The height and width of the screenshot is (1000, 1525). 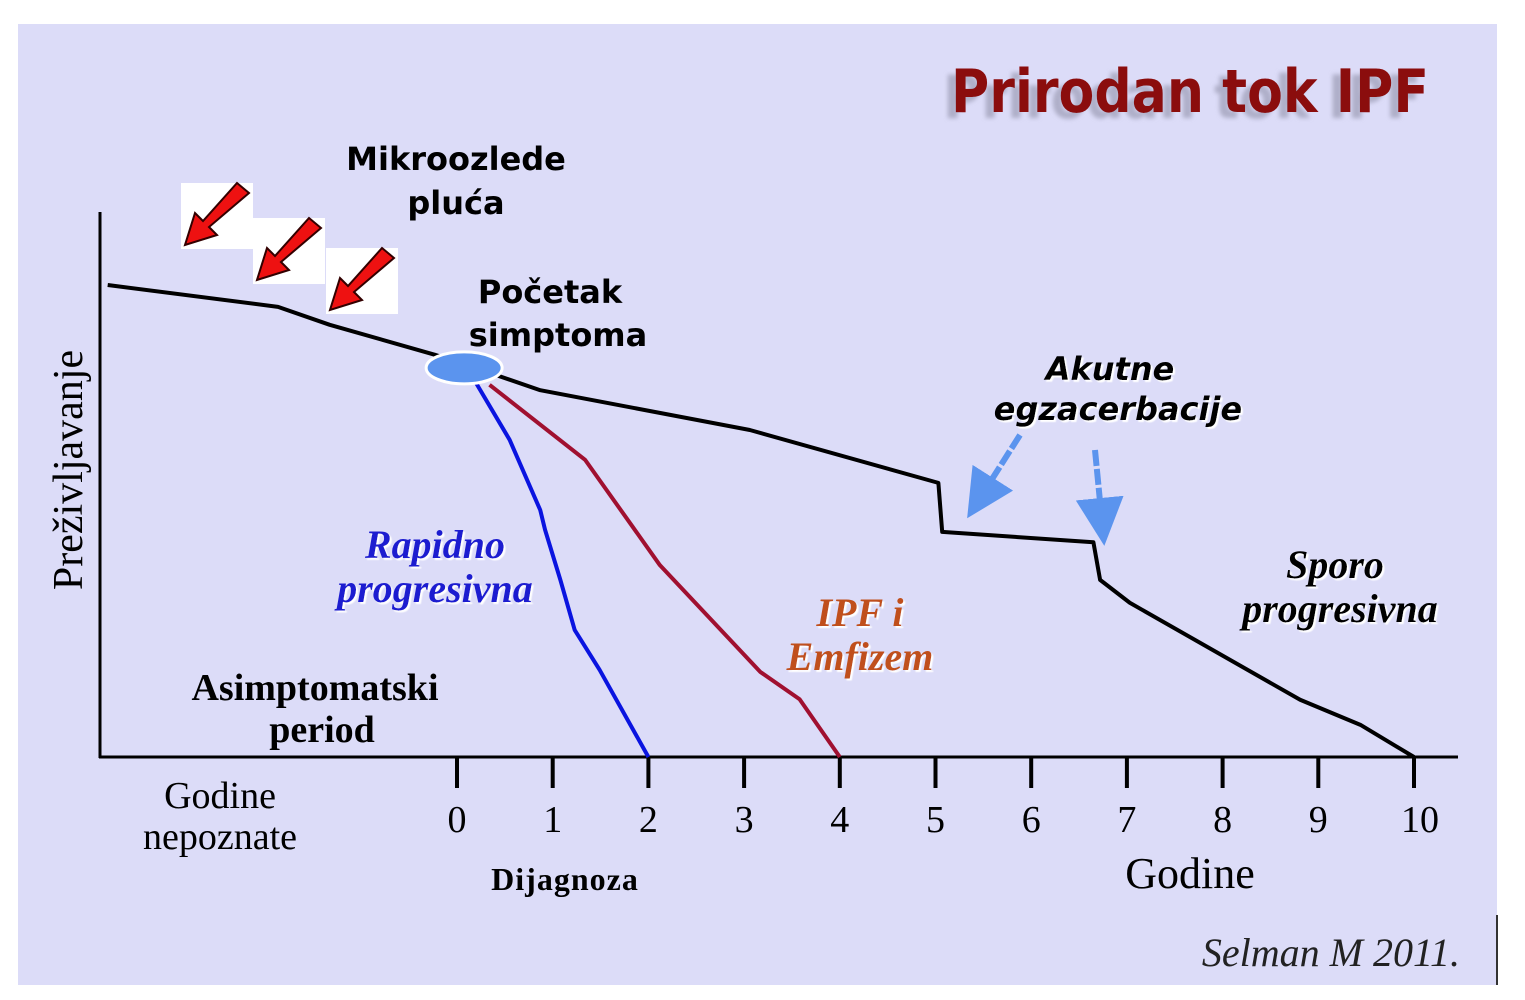 I want to click on series-ipf-emfizem, so click(x=665, y=571).